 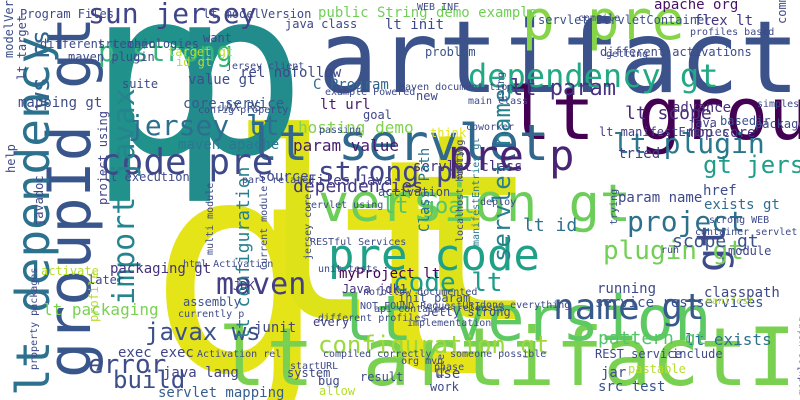 I want to click on cloud-word: startURL, so click(x=314, y=366).